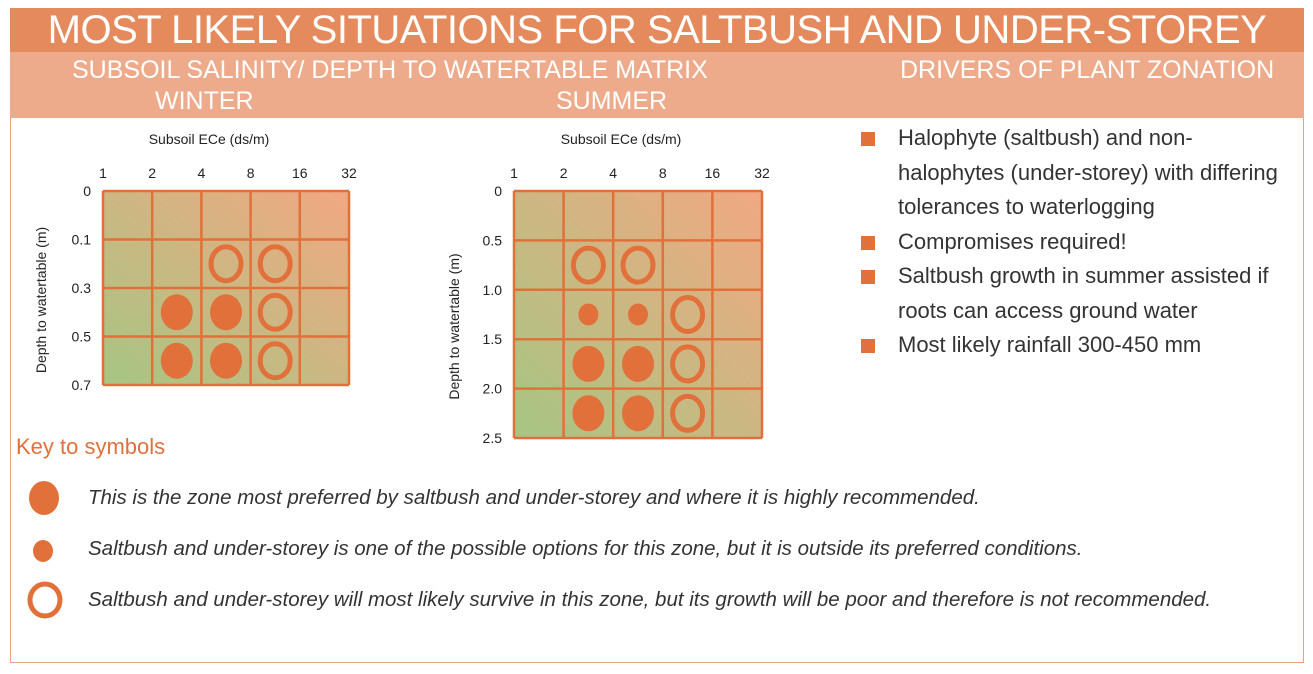  I want to click on y-tick-label: 2.5, so click(493, 438).